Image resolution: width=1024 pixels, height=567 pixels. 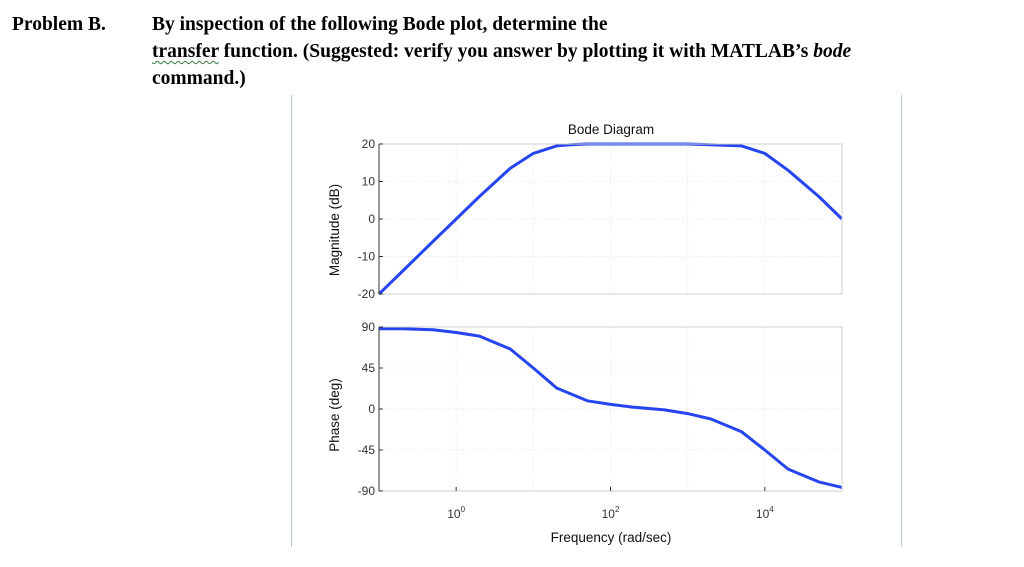 What do you see at coordinates (611, 513) in the screenshot?
I see `xtick-label: 10²` at bounding box center [611, 513].